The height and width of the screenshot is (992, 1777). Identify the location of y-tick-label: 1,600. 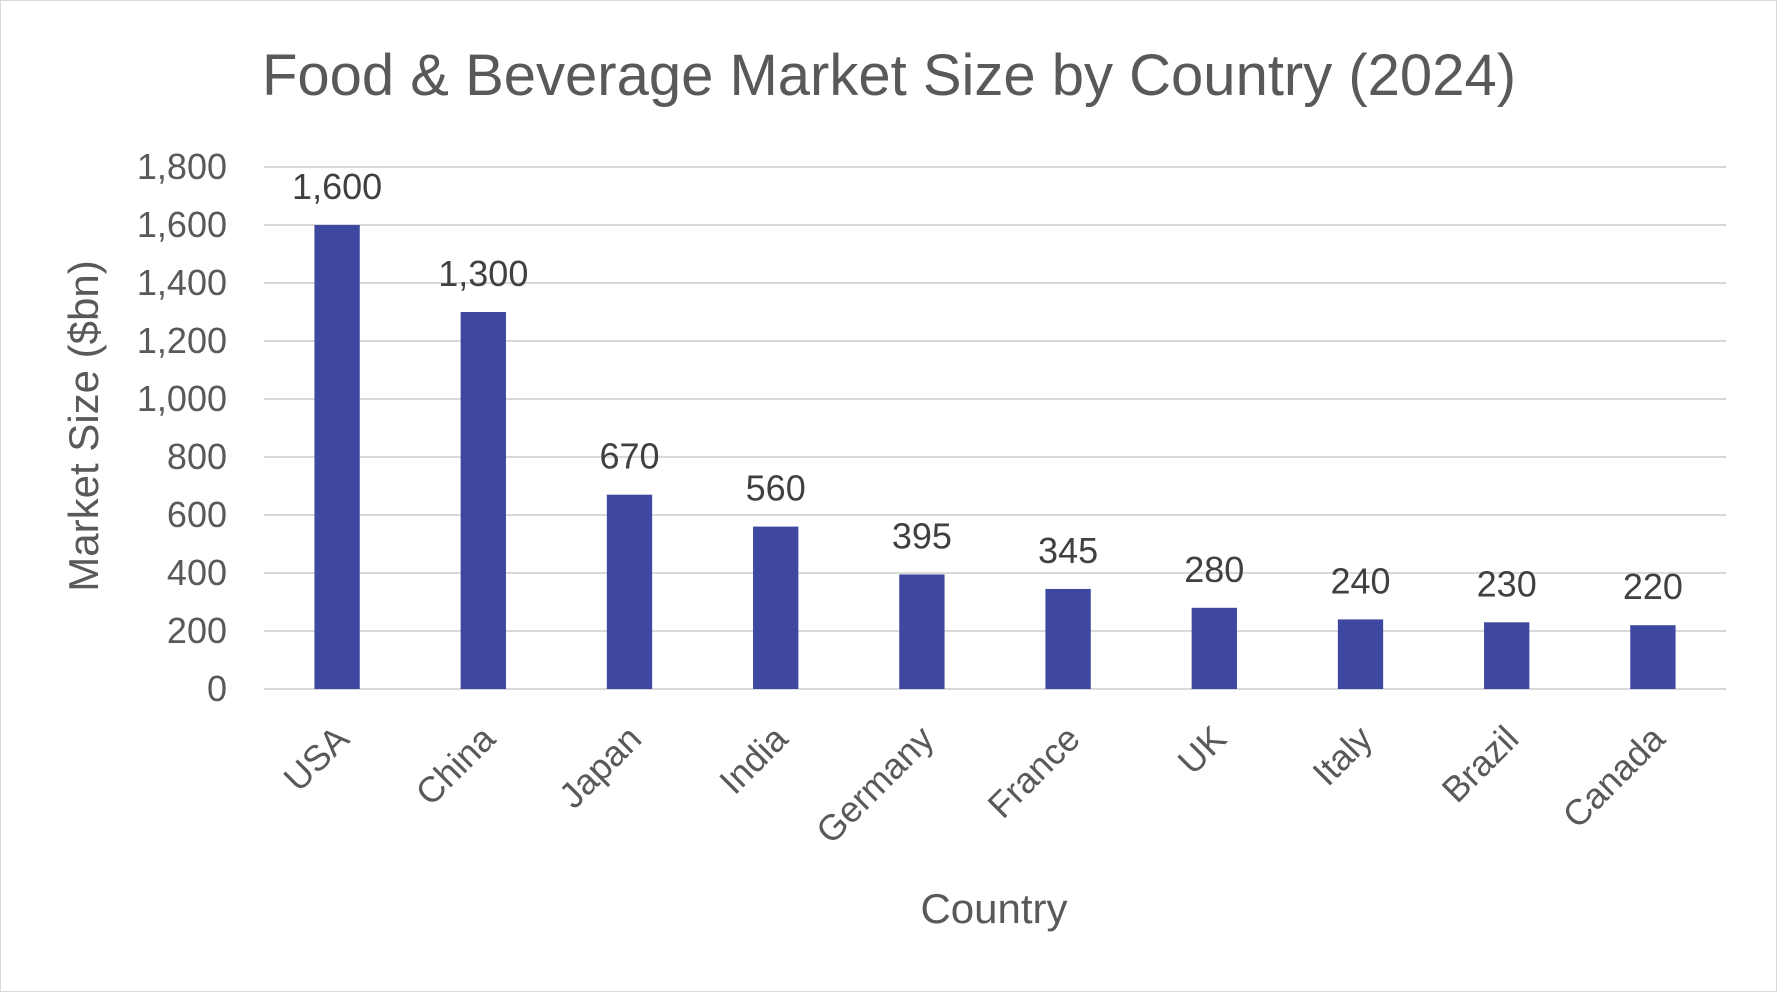
(182, 224).